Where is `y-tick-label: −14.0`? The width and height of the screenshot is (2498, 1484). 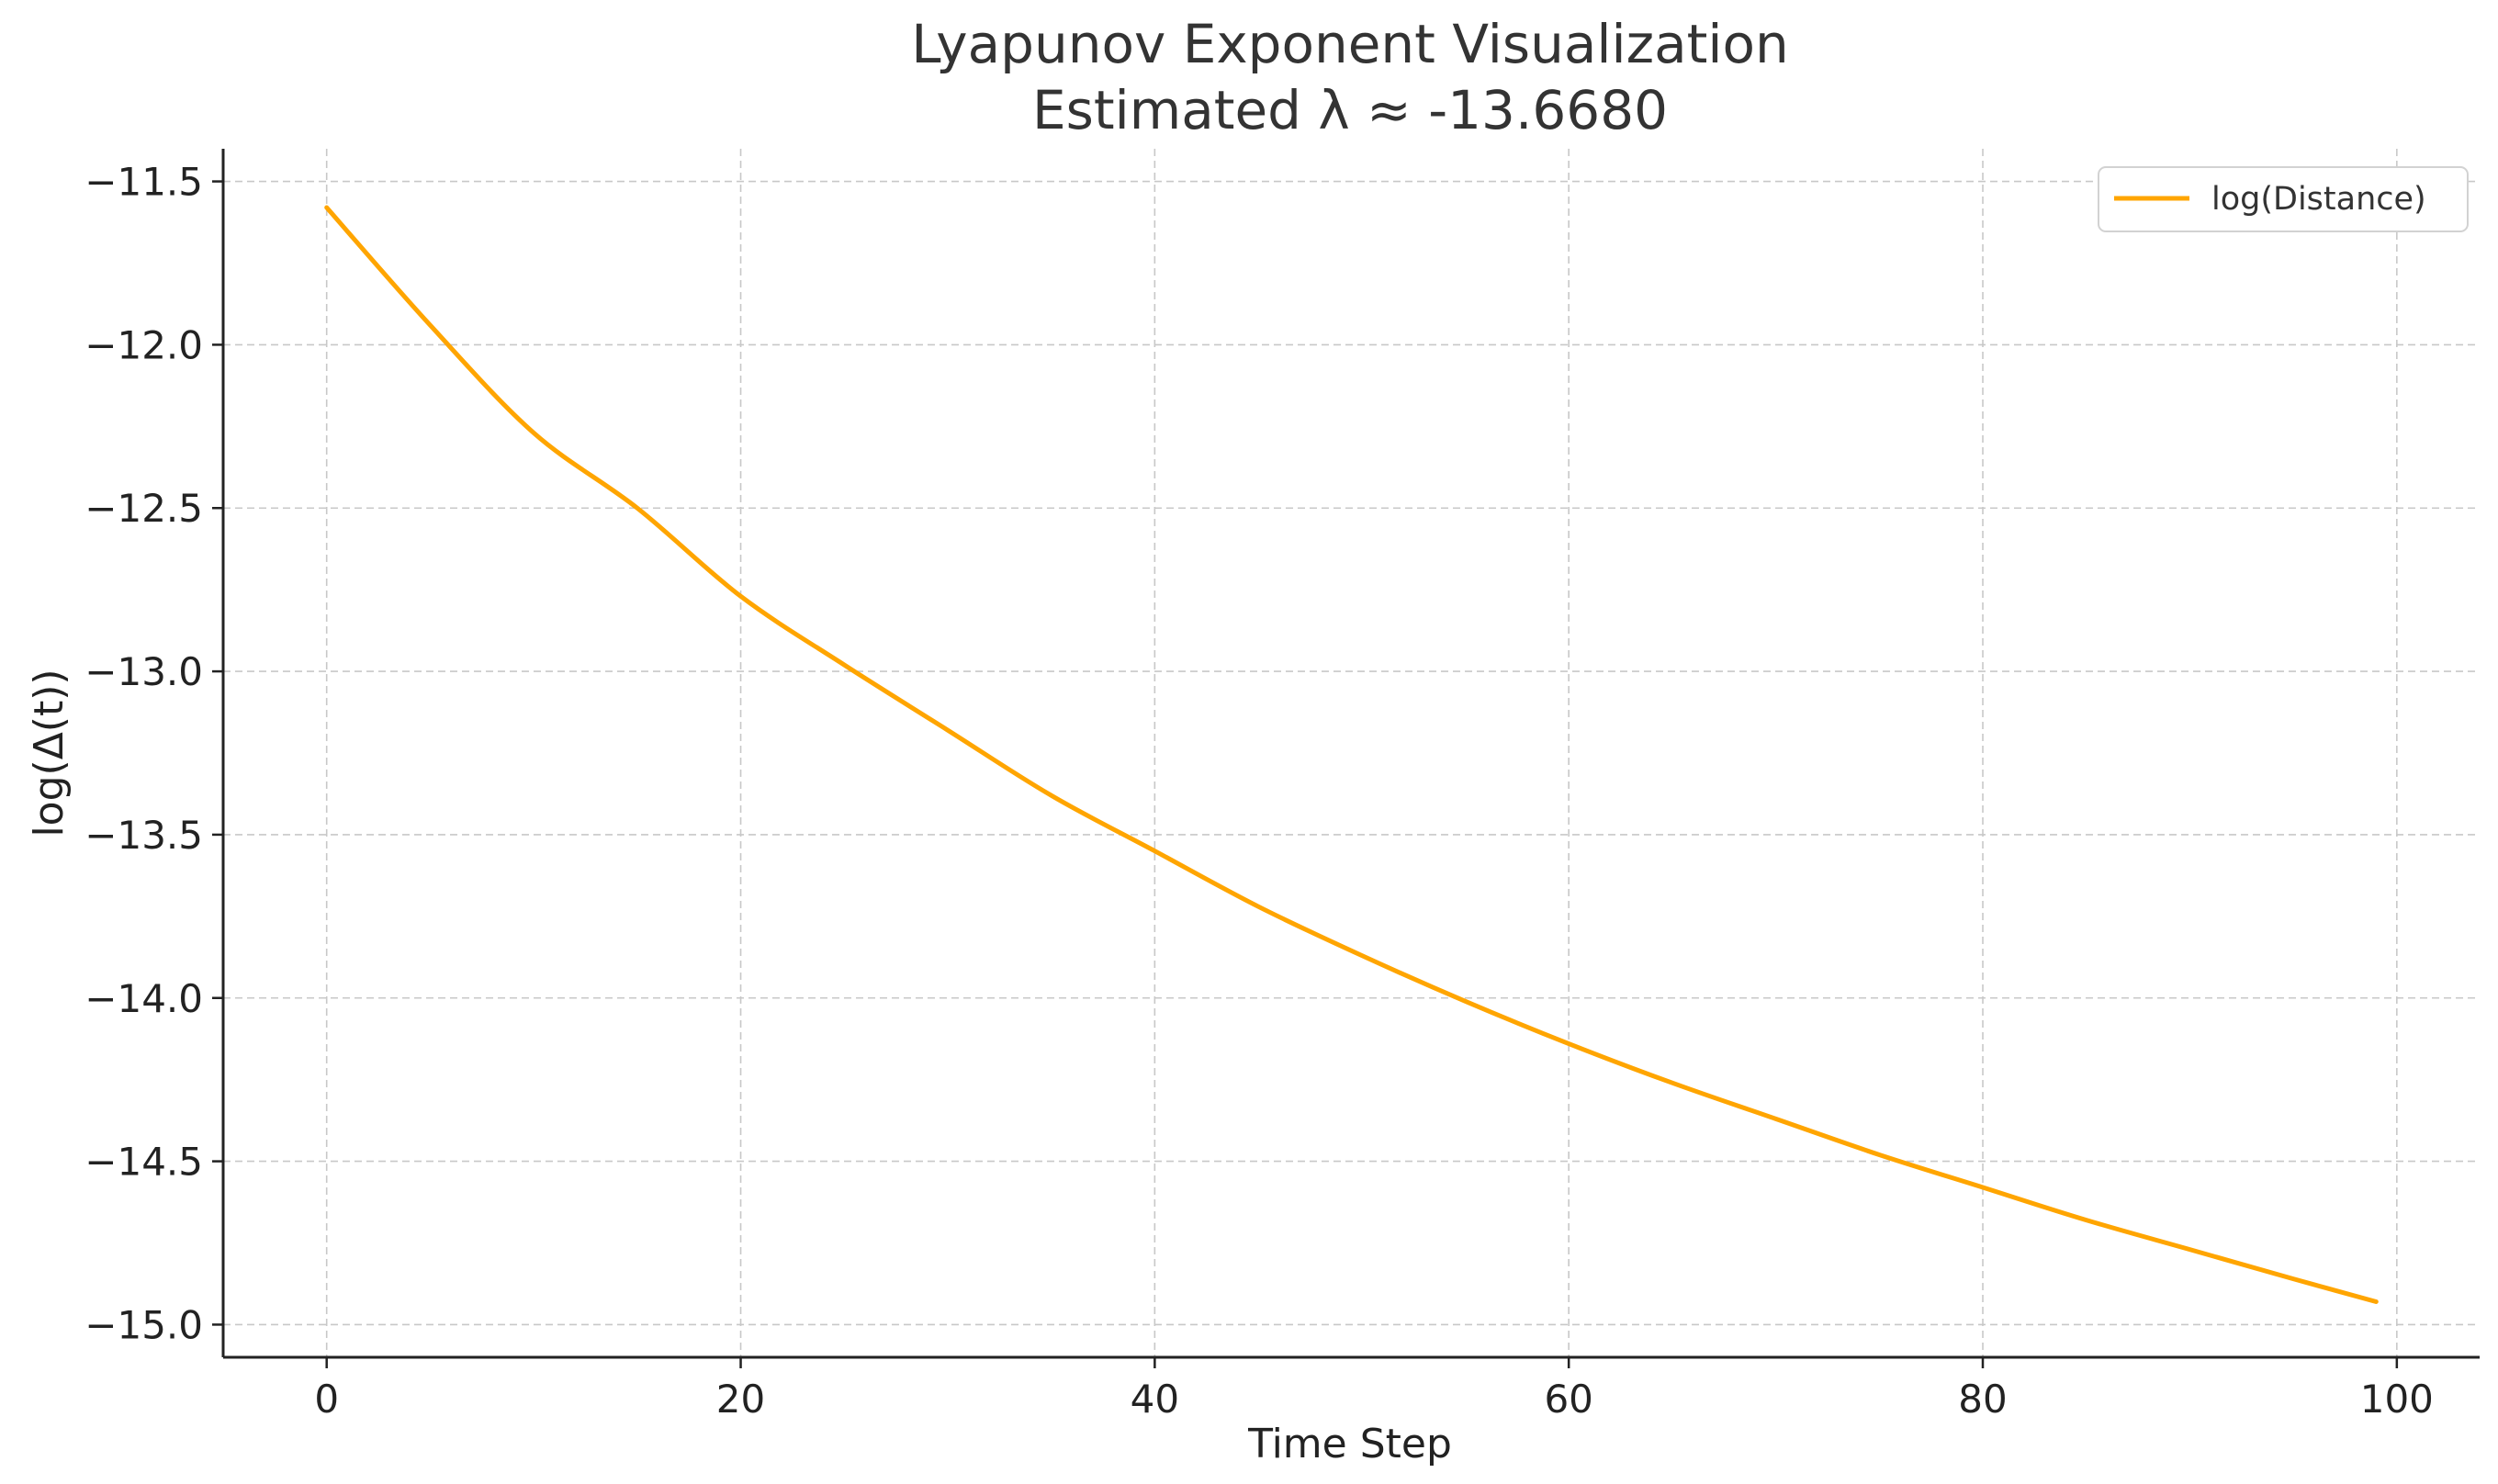
y-tick-label: −14.0 is located at coordinates (143, 999).